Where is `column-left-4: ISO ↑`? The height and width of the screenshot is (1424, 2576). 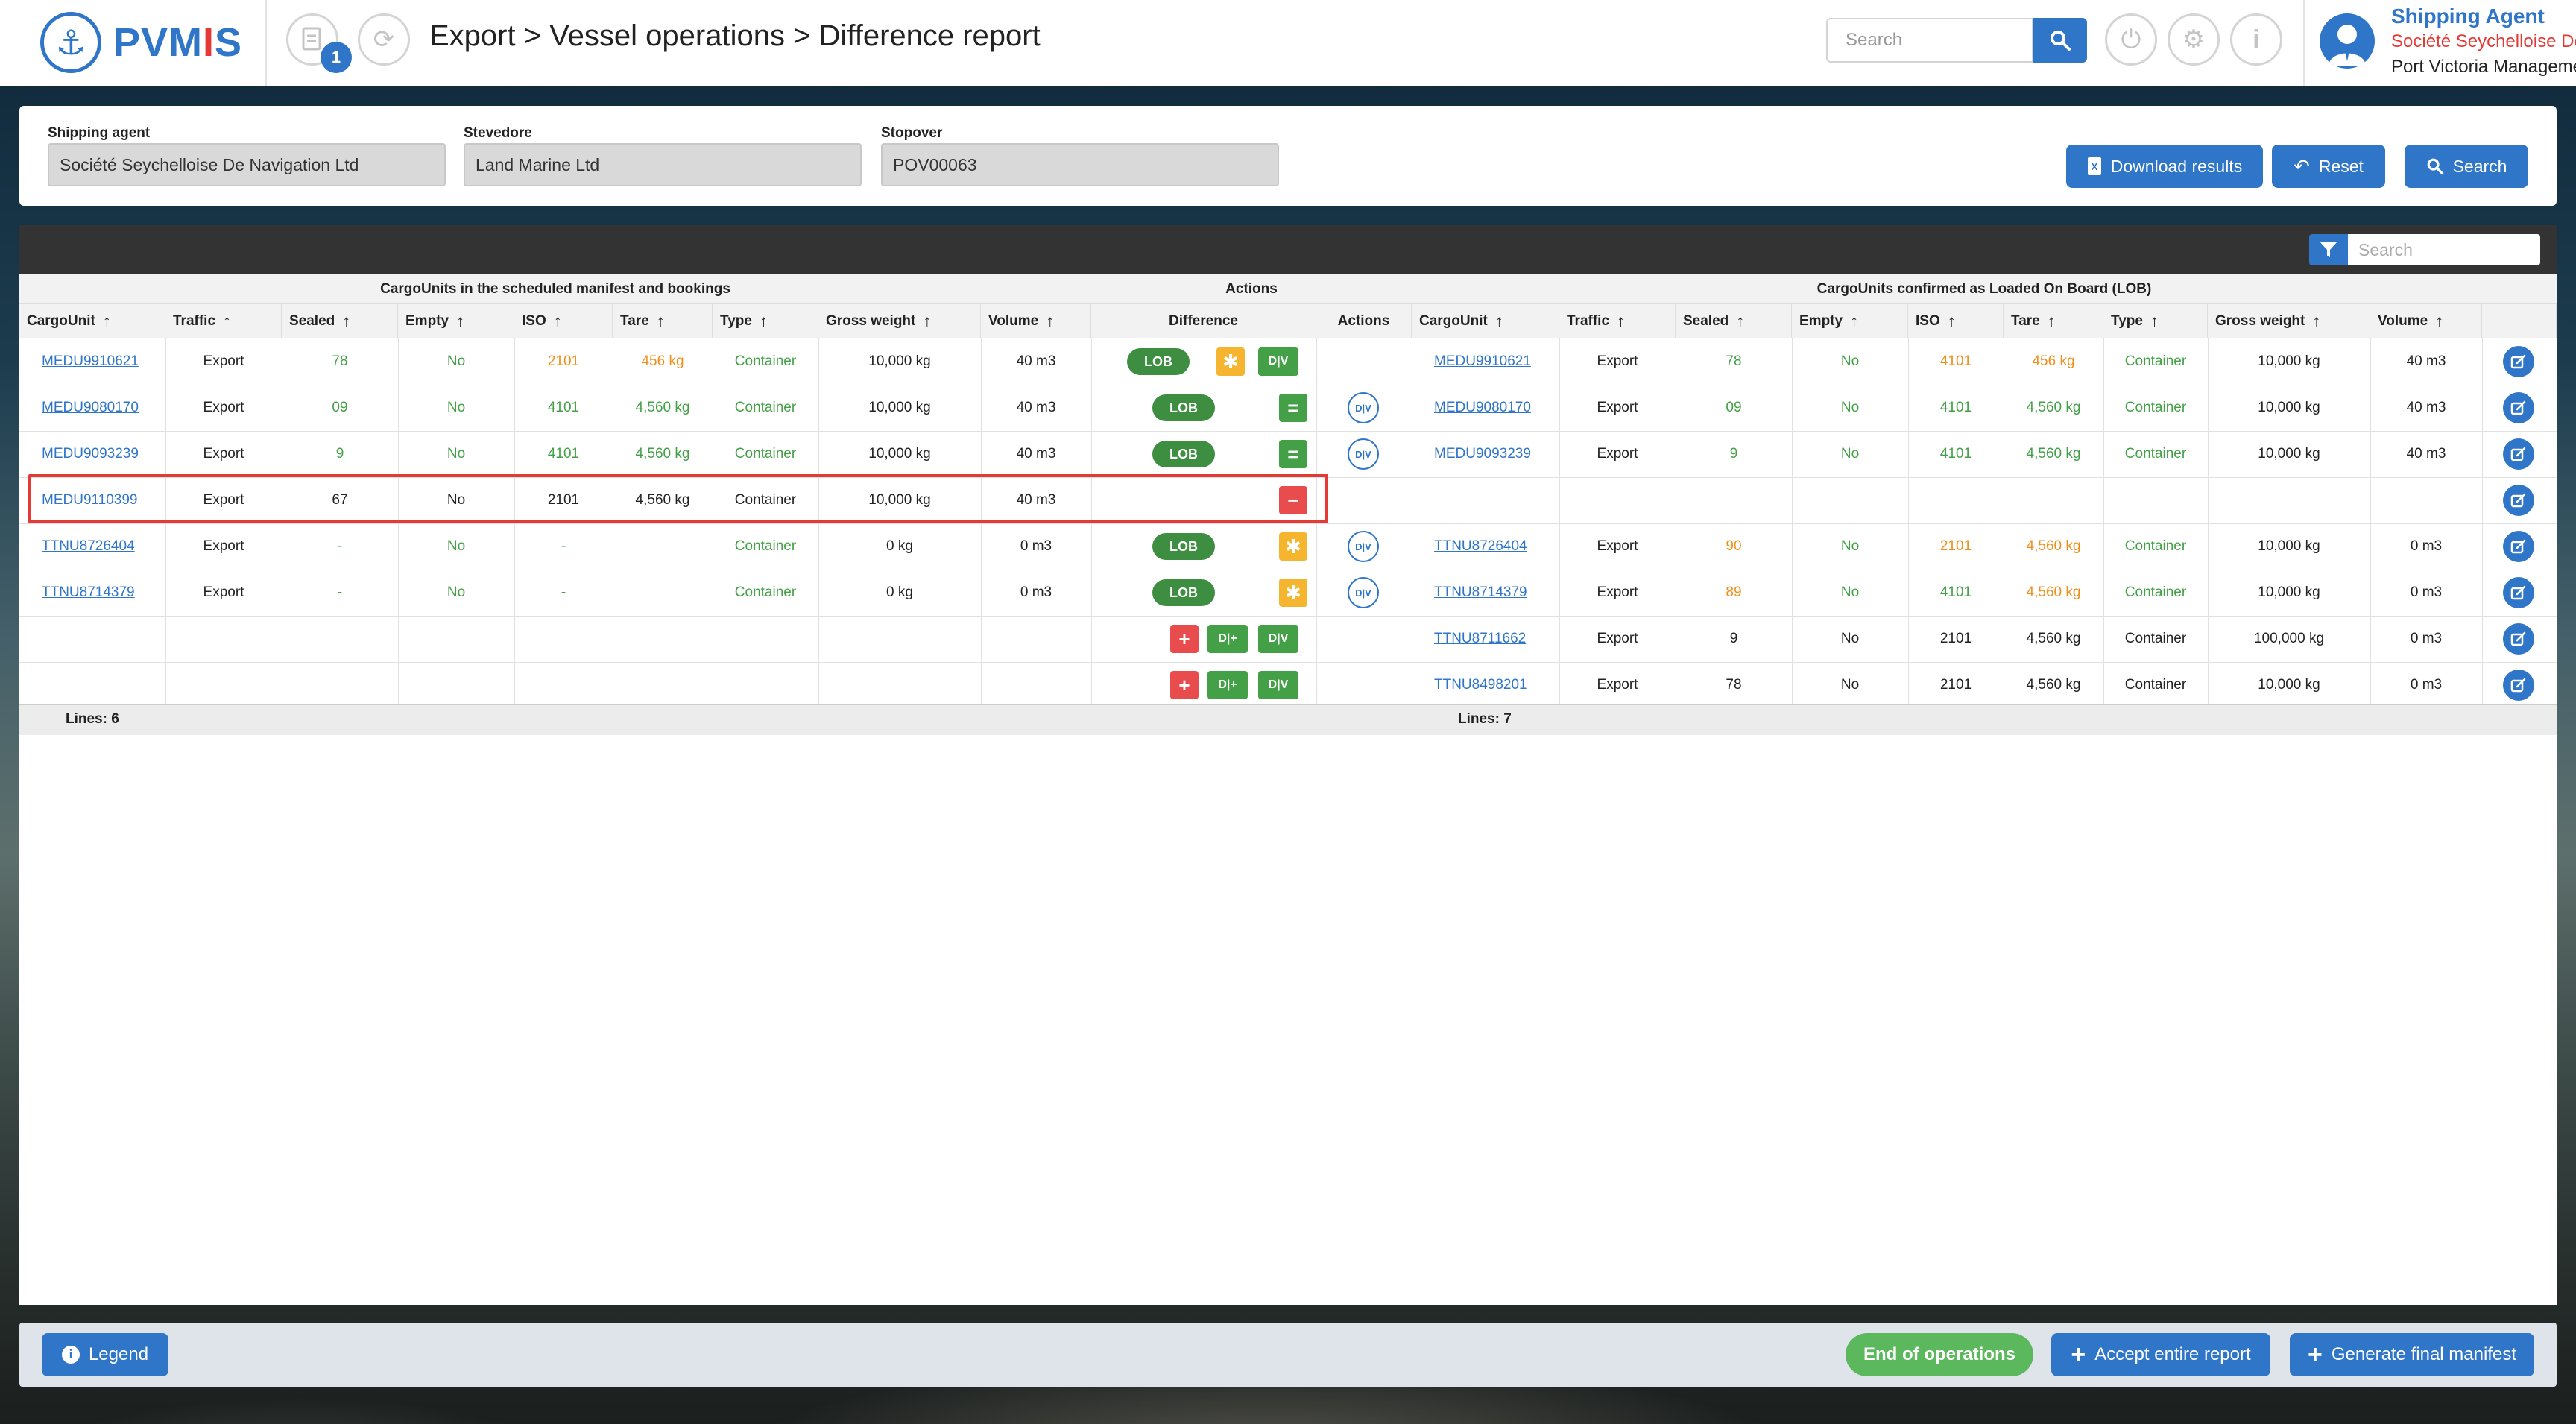
column-left-4: ISO ↑ is located at coordinates (563, 321).